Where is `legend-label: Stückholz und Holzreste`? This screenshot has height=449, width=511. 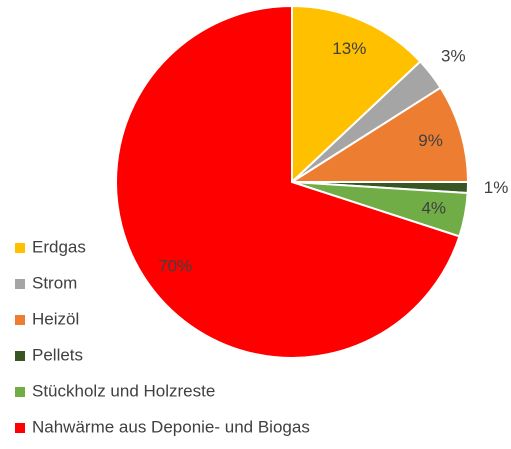 legend-label: Stückholz und Holzreste is located at coordinates (123, 390).